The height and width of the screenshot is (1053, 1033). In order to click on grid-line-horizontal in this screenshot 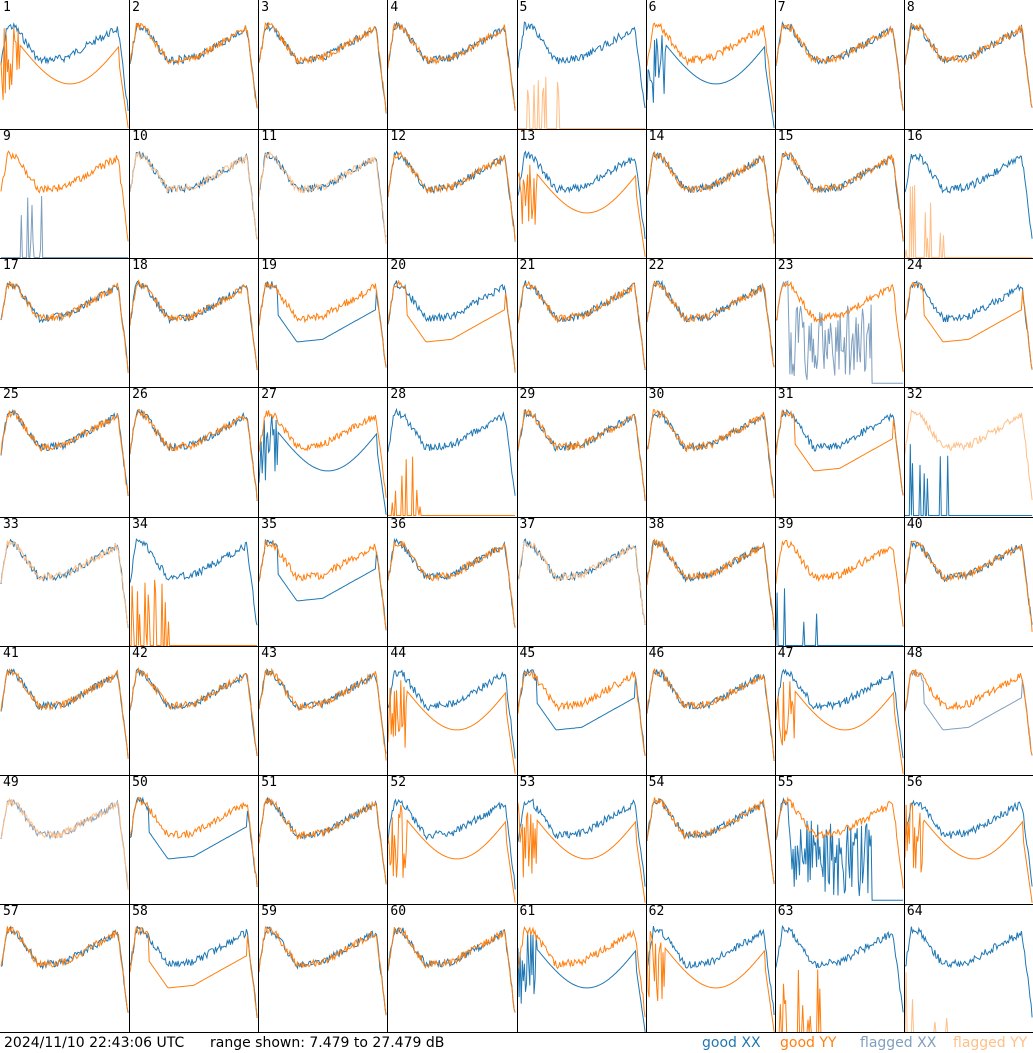, I will do `click(516, 258)`.